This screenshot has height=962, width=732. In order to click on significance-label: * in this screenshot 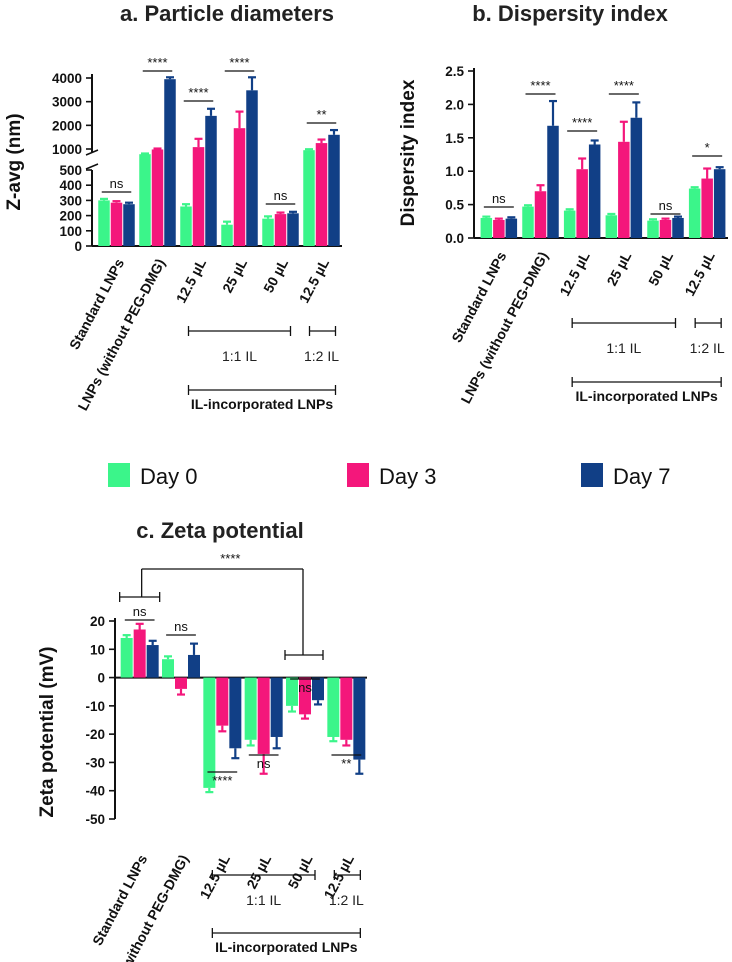, I will do `click(707, 147)`.